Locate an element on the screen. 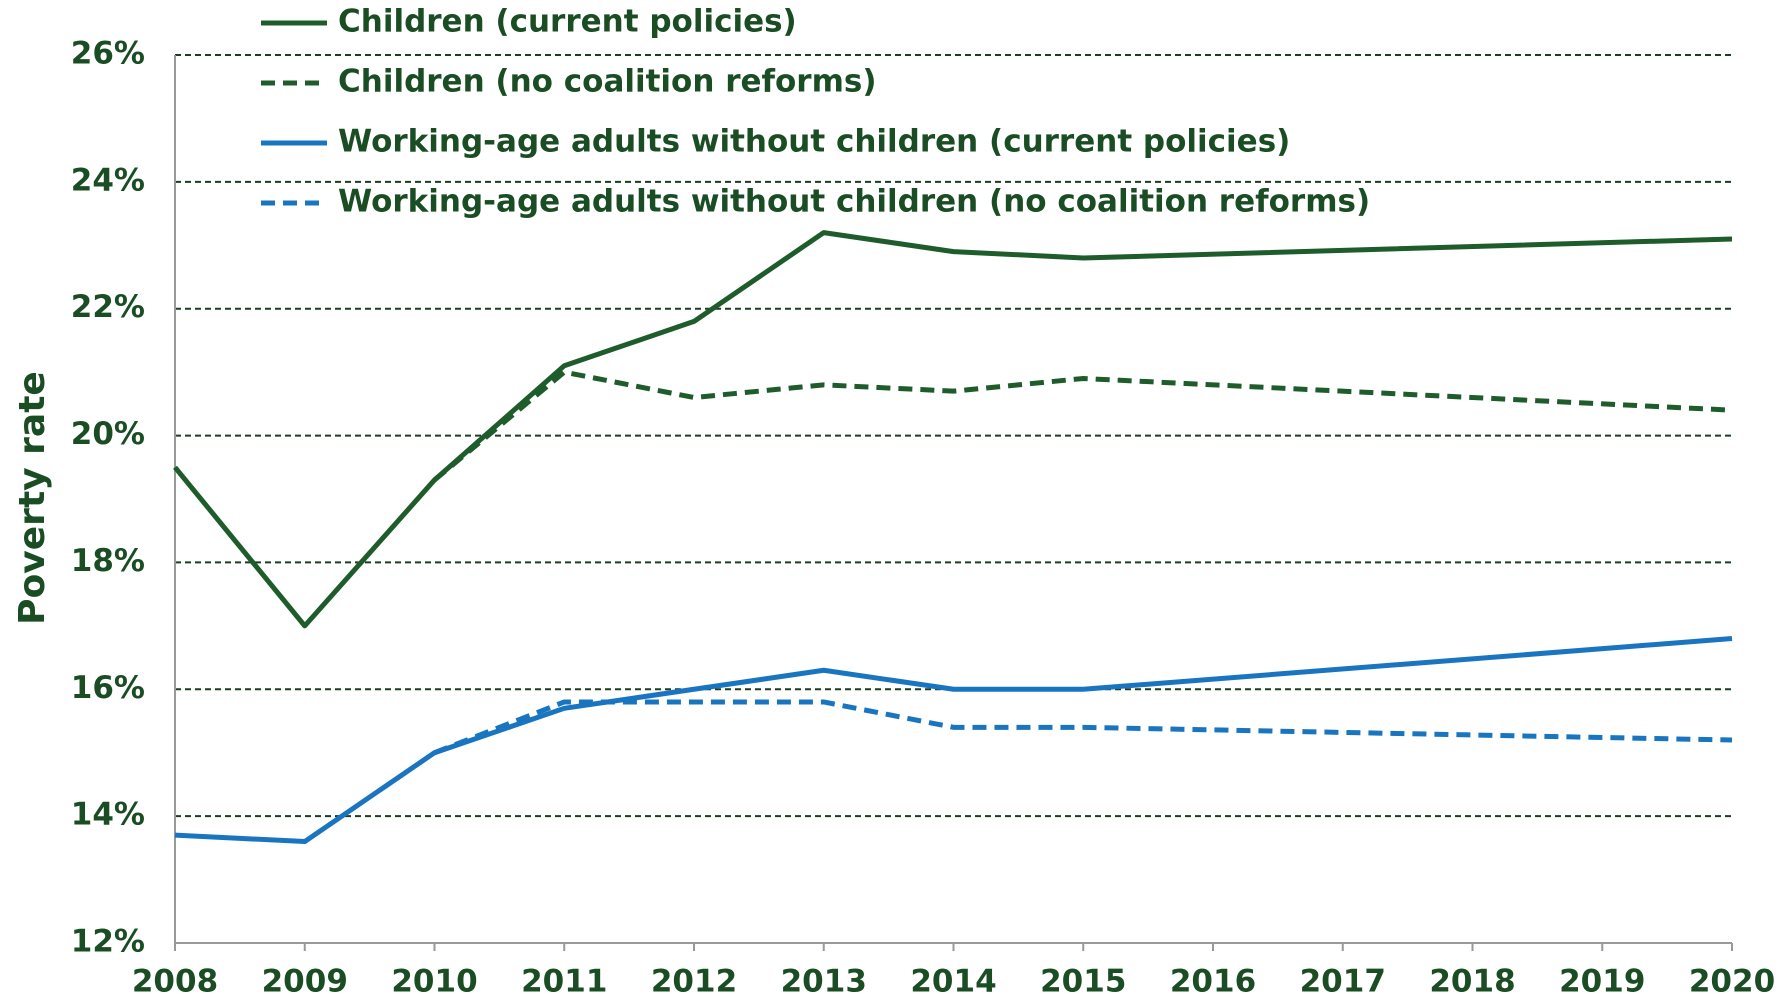 The image size is (1787, 998). x-tick-label: 2010 is located at coordinates (434, 981).